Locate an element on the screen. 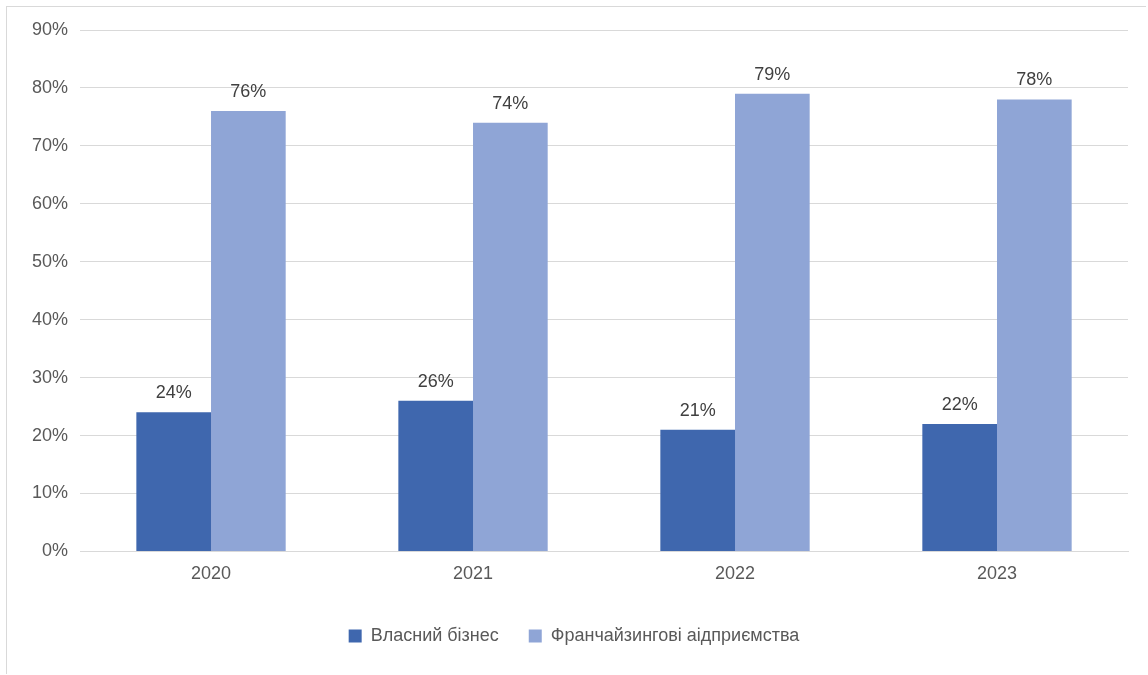  y-tick-label: 10% is located at coordinates (50, 492).